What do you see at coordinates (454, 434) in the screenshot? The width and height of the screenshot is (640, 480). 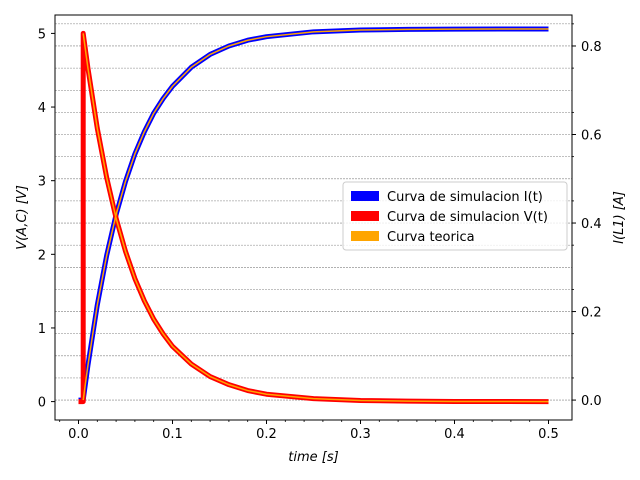 I see `x-tick-label: 0.4` at bounding box center [454, 434].